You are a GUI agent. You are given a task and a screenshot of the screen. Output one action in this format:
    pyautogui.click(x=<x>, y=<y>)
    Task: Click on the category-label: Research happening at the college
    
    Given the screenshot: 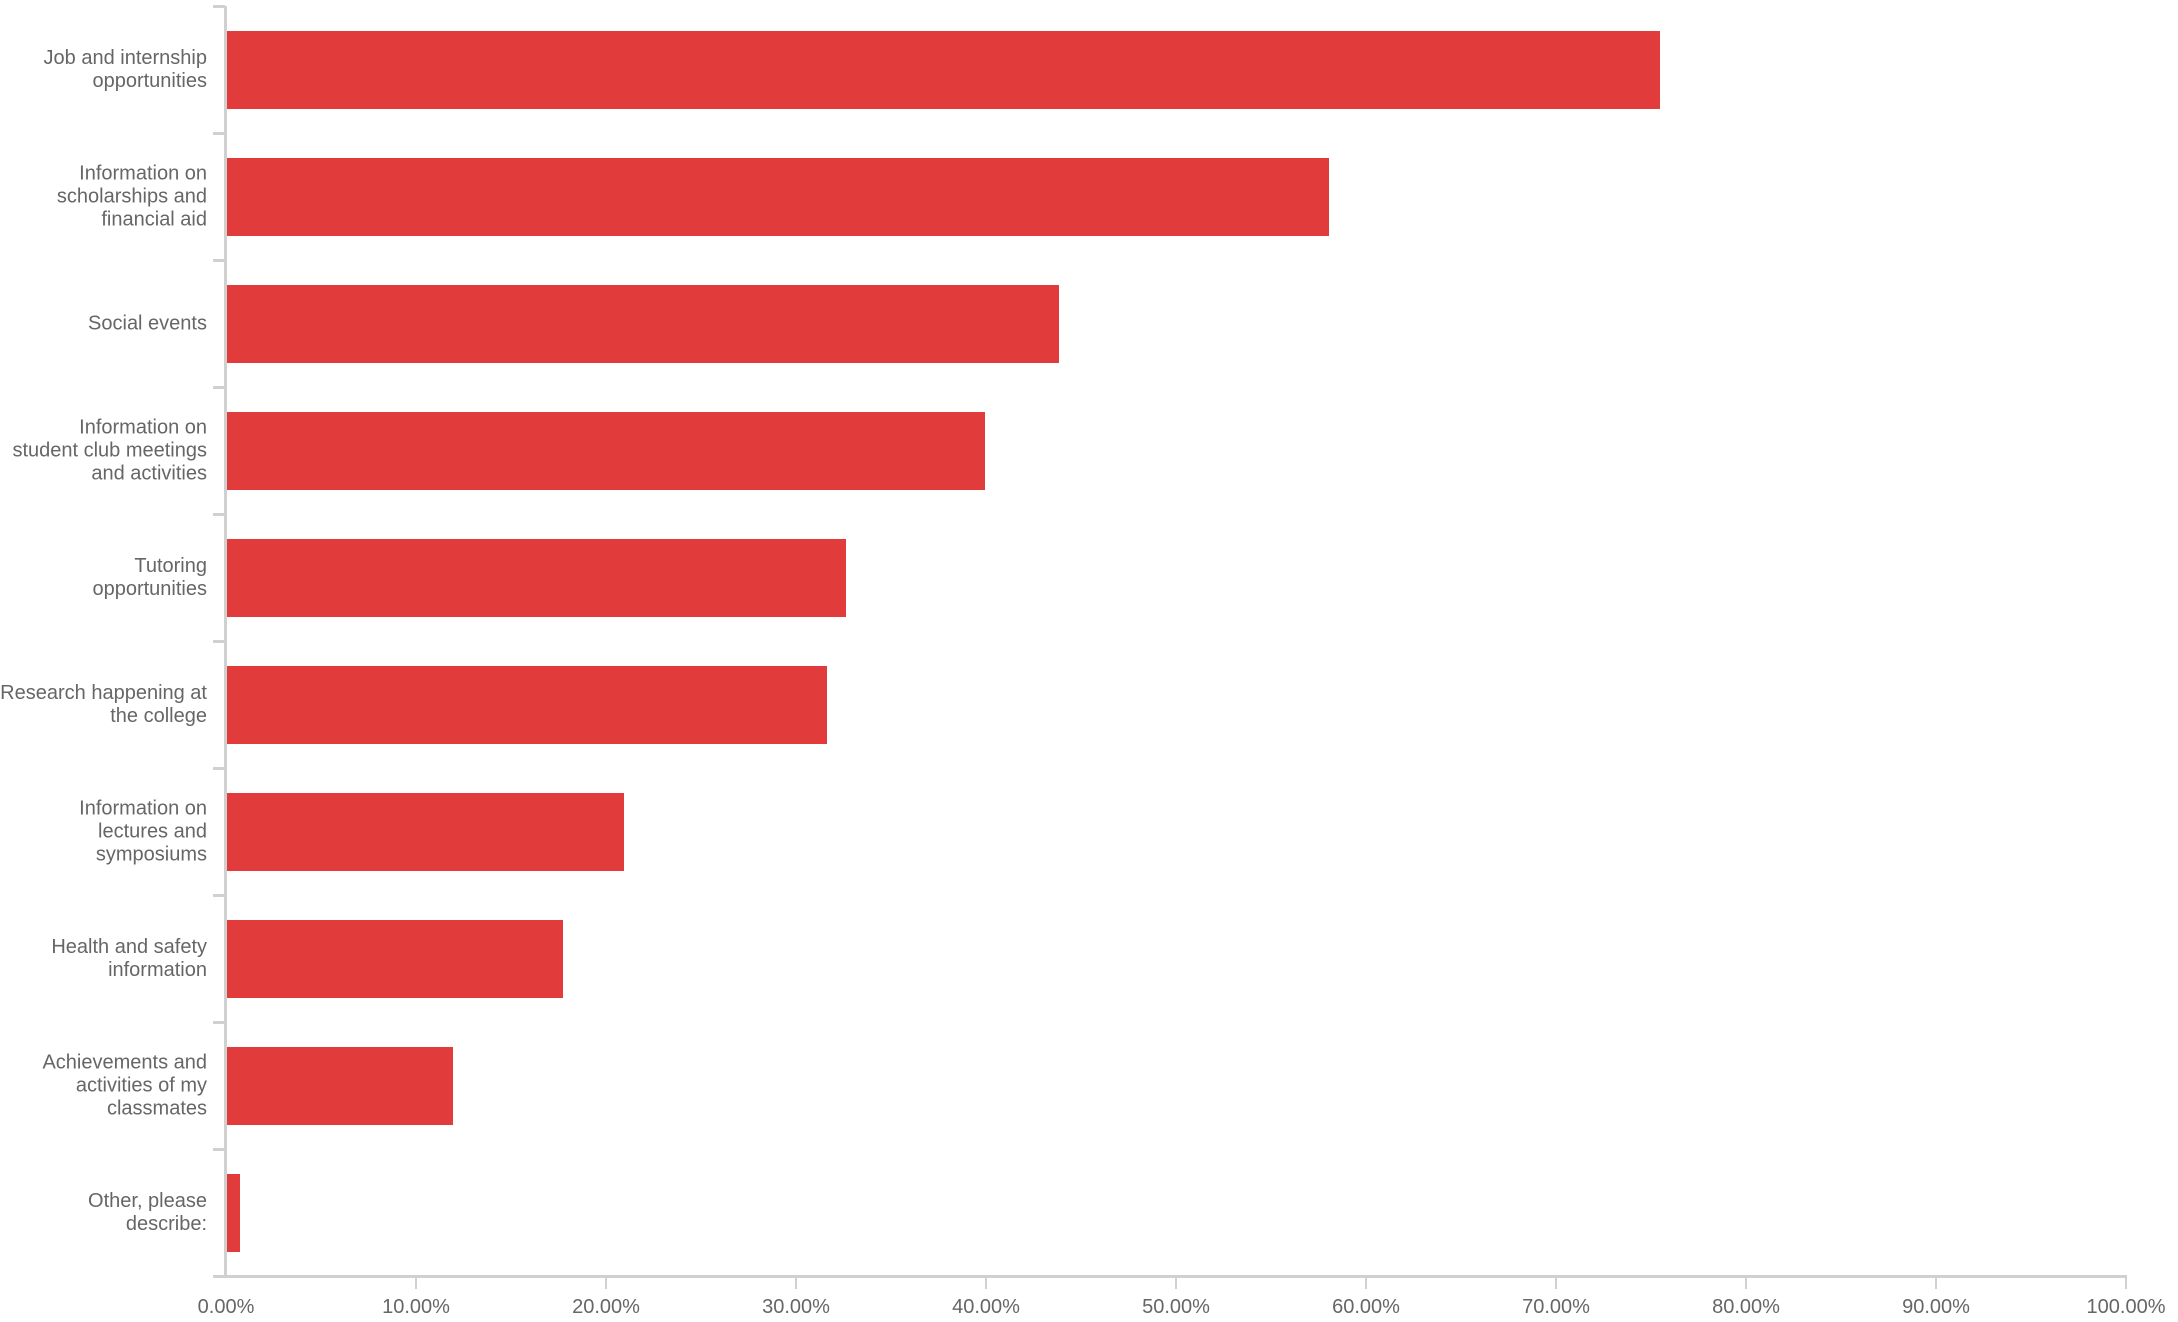 What is the action you would take?
    pyautogui.click(x=103, y=704)
    